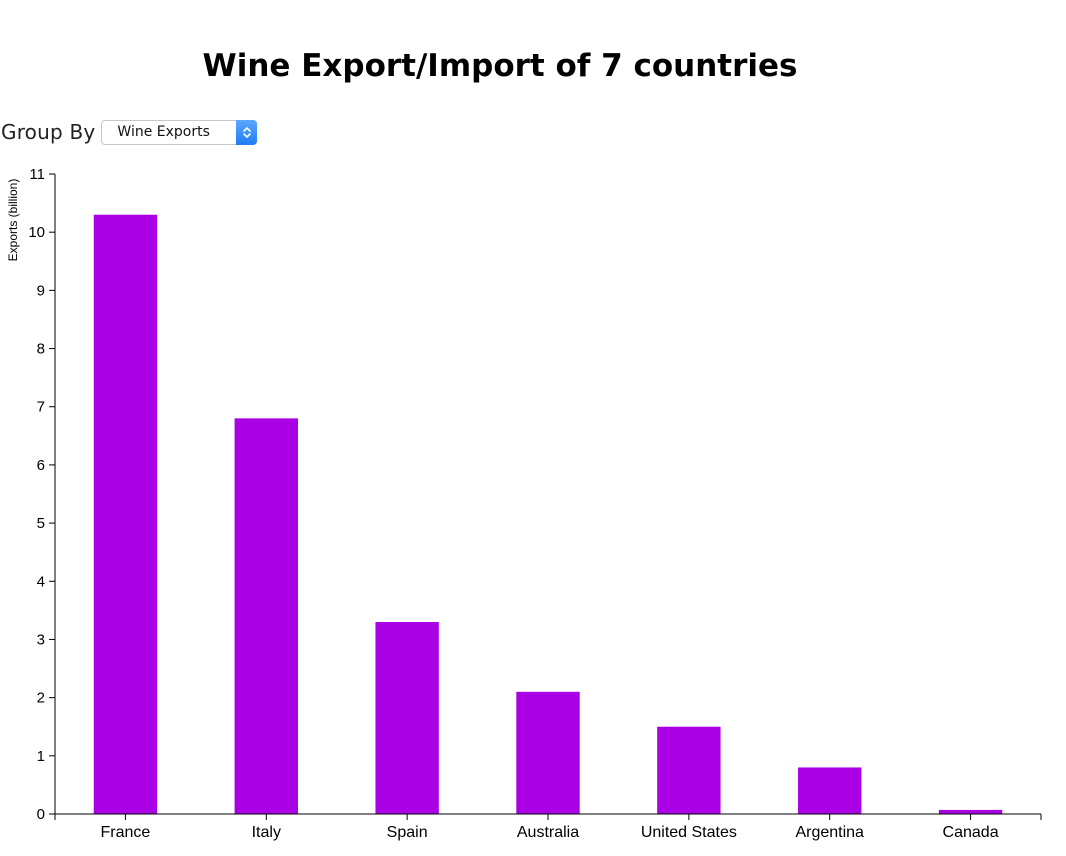 This screenshot has height=856, width=1066. What do you see at coordinates (500, 66) in the screenshot?
I see `page-title: Wine Export/Import of 7 countries` at bounding box center [500, 66].